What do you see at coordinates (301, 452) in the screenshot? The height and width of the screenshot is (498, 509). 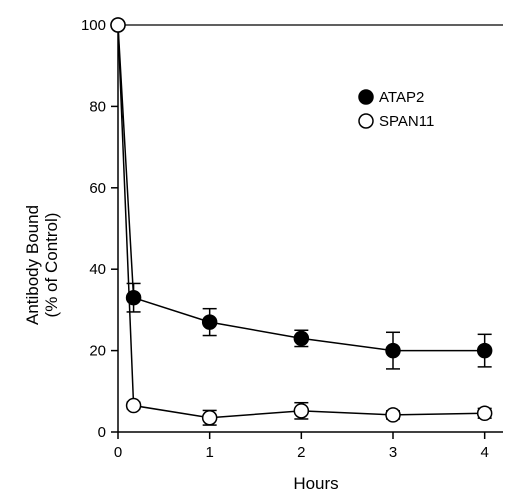 I see `x-tick-label-2: 2` at bounding box center [301, 452].